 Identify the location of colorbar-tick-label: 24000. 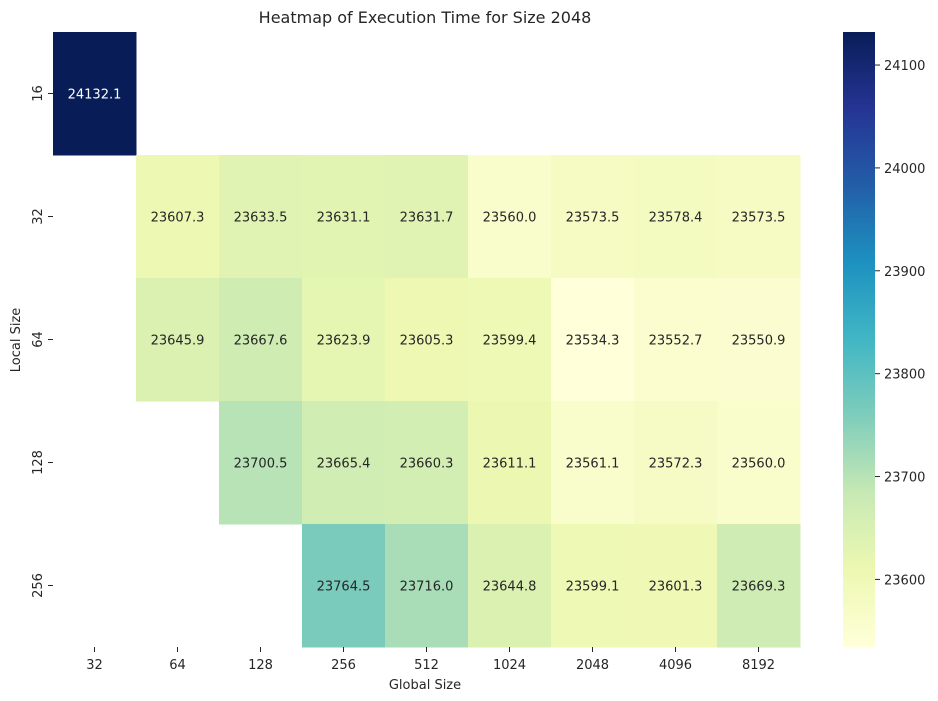
(904, 169).